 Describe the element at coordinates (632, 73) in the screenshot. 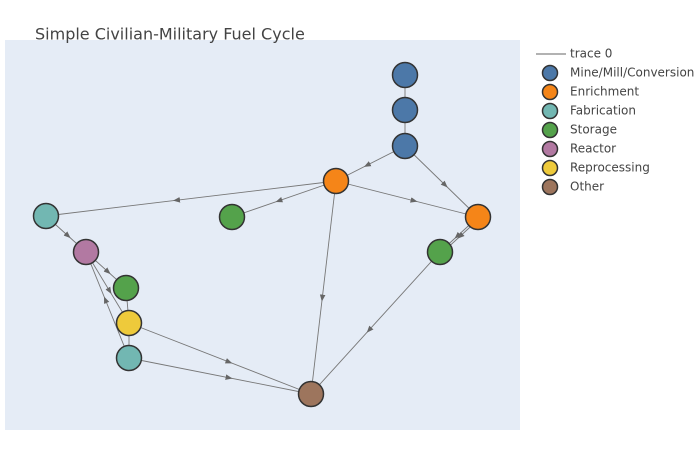

I see `legend-label: Mine/Mill/Conversion` at that location.